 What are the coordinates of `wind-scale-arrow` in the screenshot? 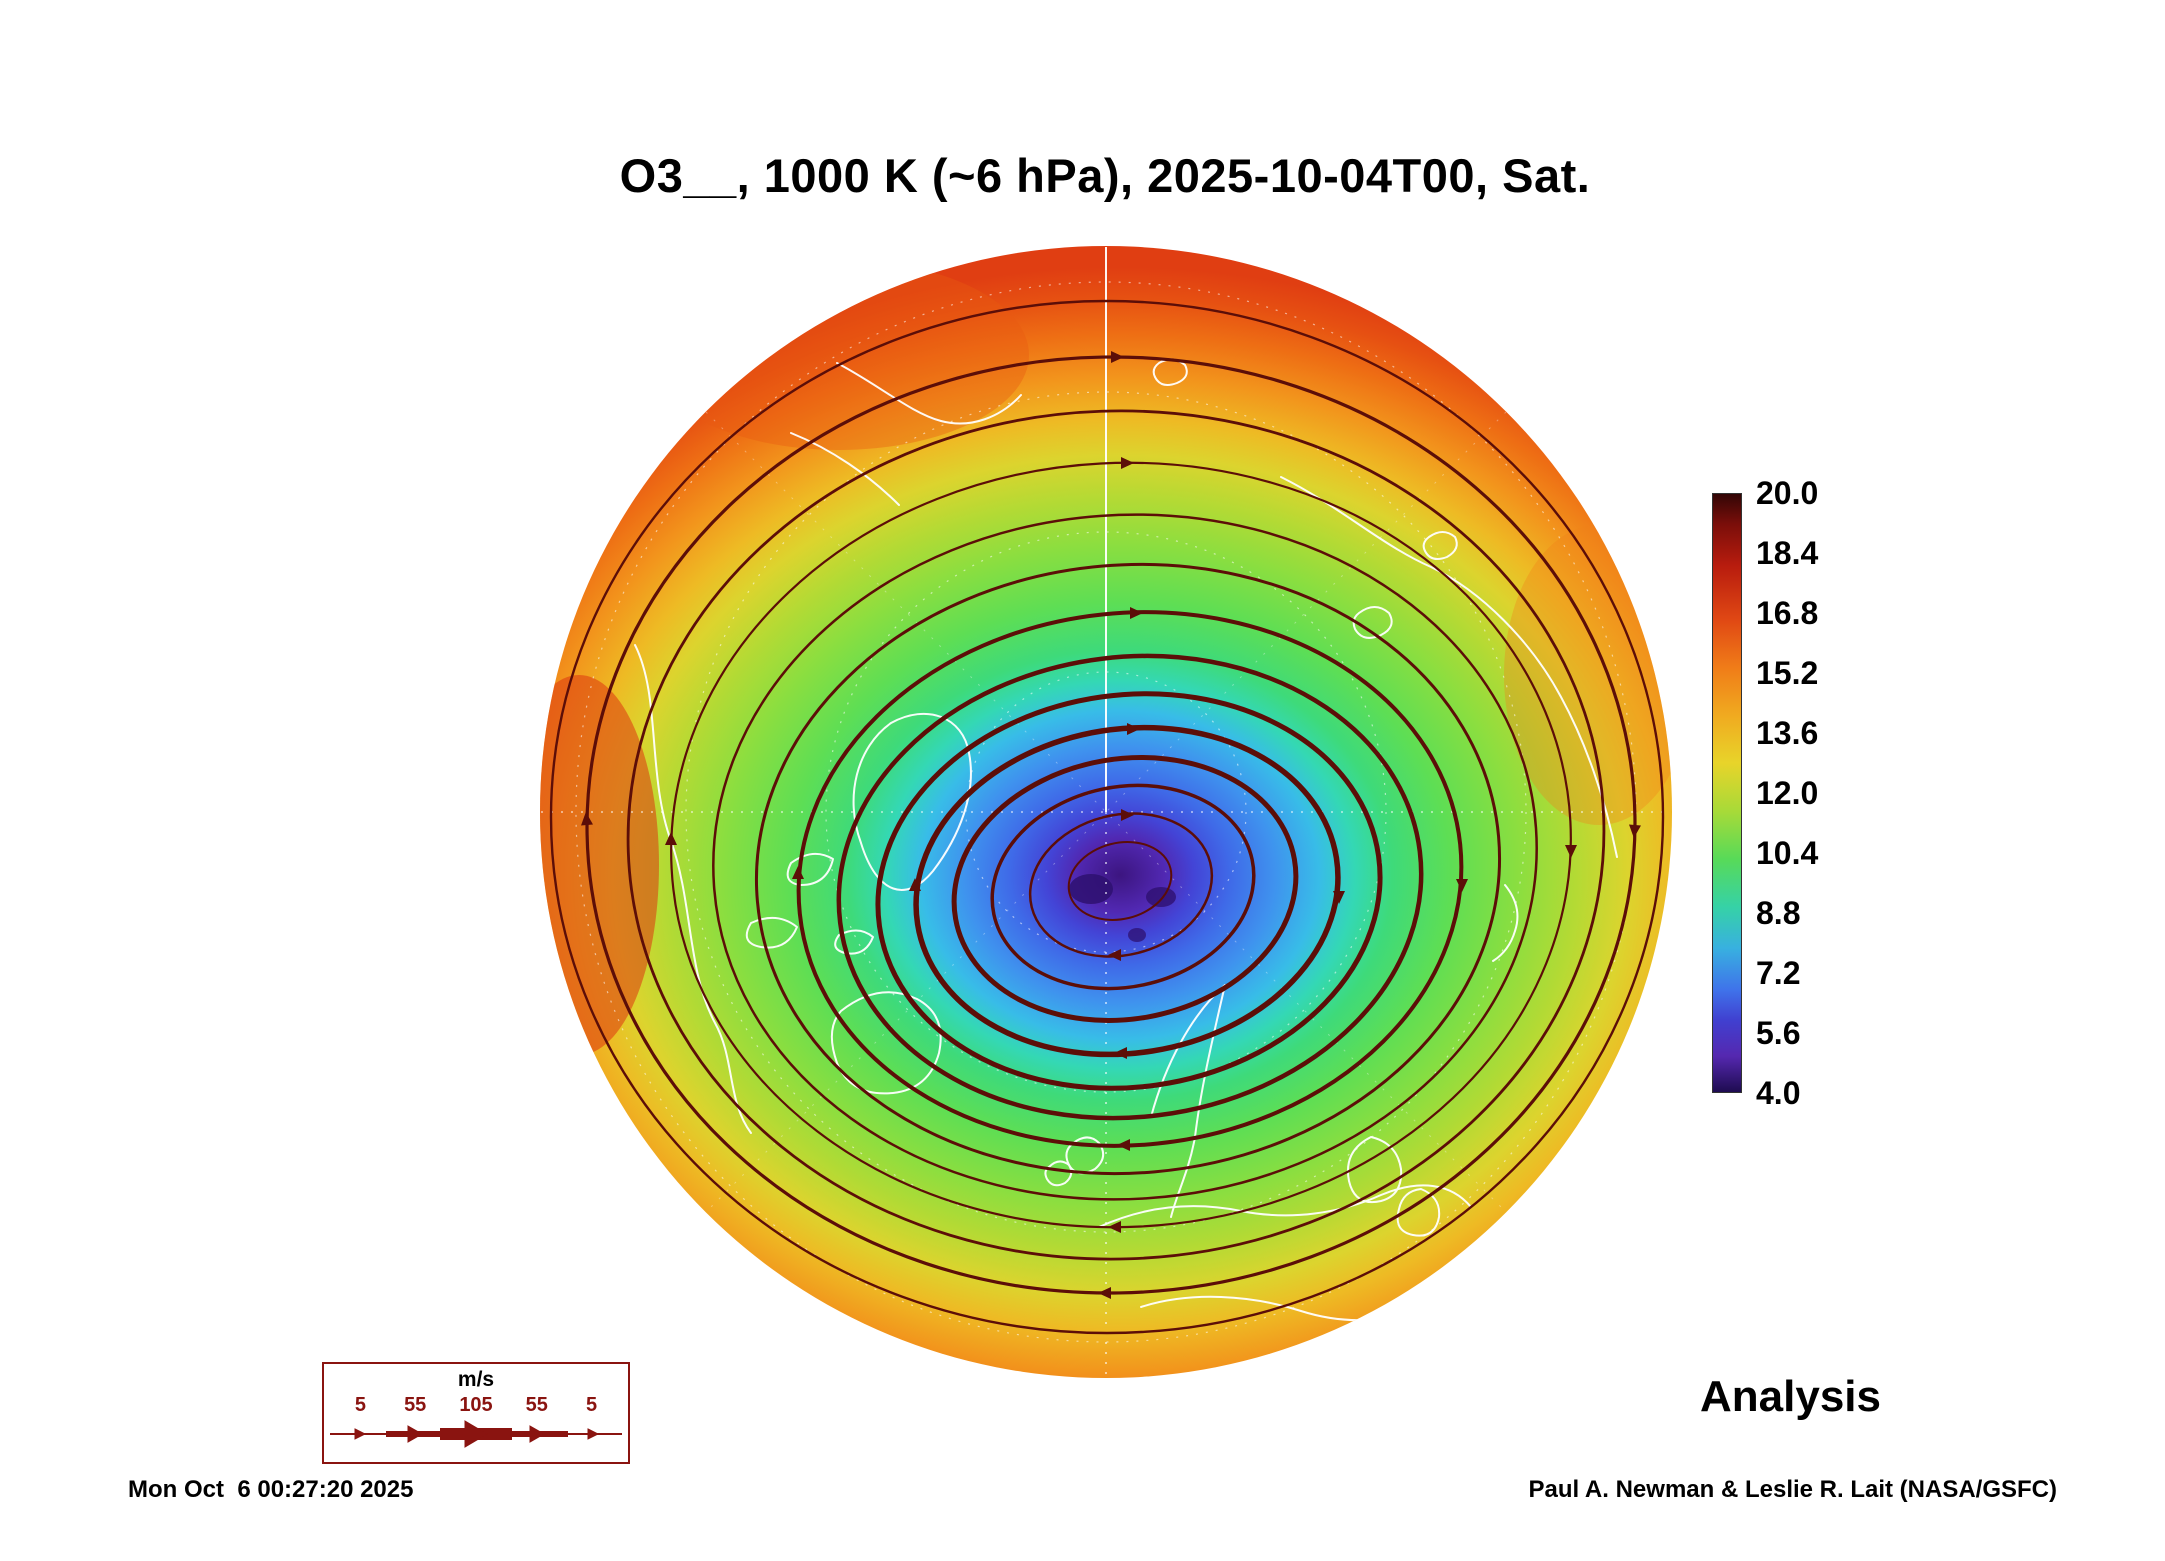 It's located at (476, 1434).